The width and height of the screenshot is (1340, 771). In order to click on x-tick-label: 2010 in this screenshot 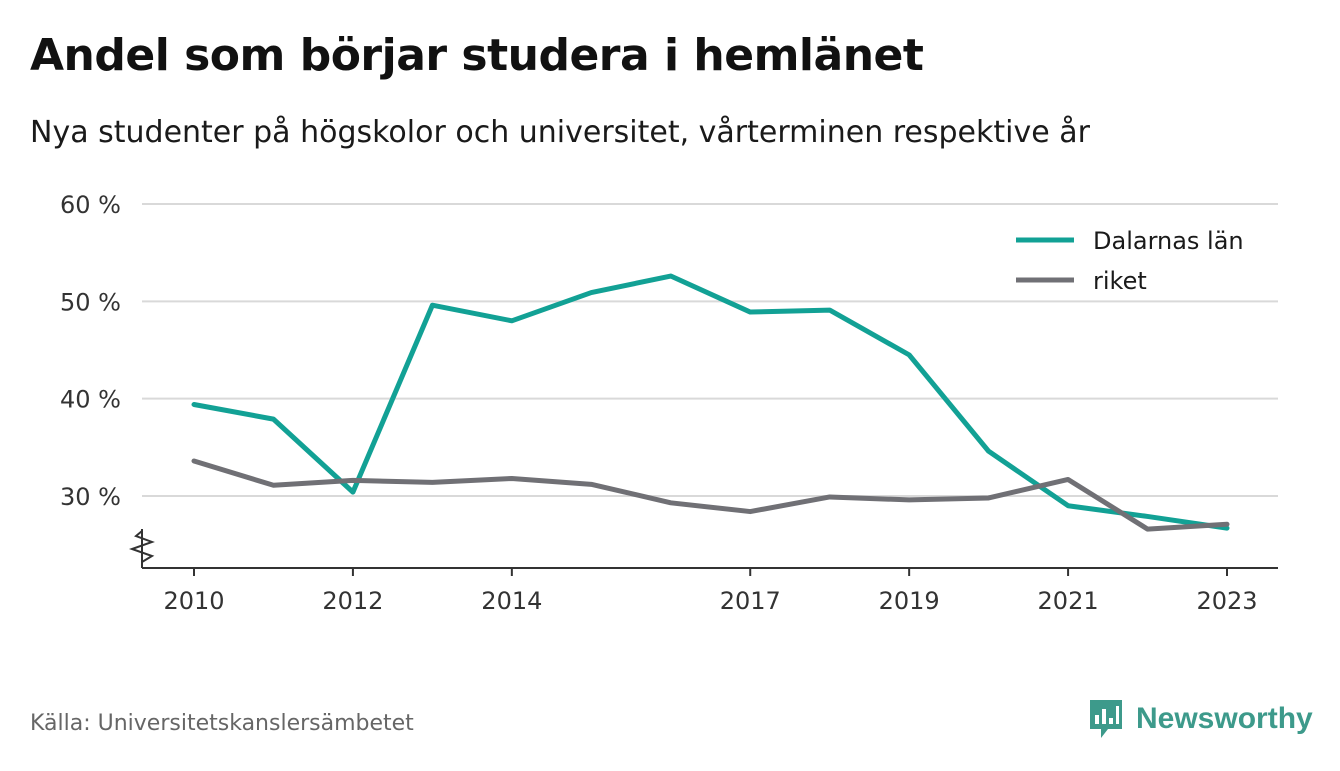, I will do `click(193, 601)`.